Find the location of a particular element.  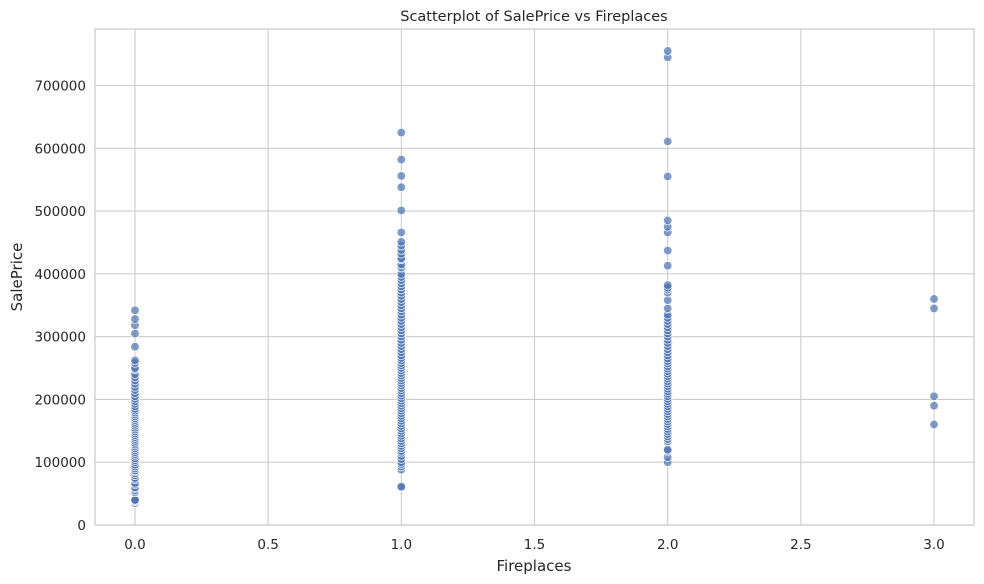

y-tick-label: 600000 is located at coordinates (60, 149).